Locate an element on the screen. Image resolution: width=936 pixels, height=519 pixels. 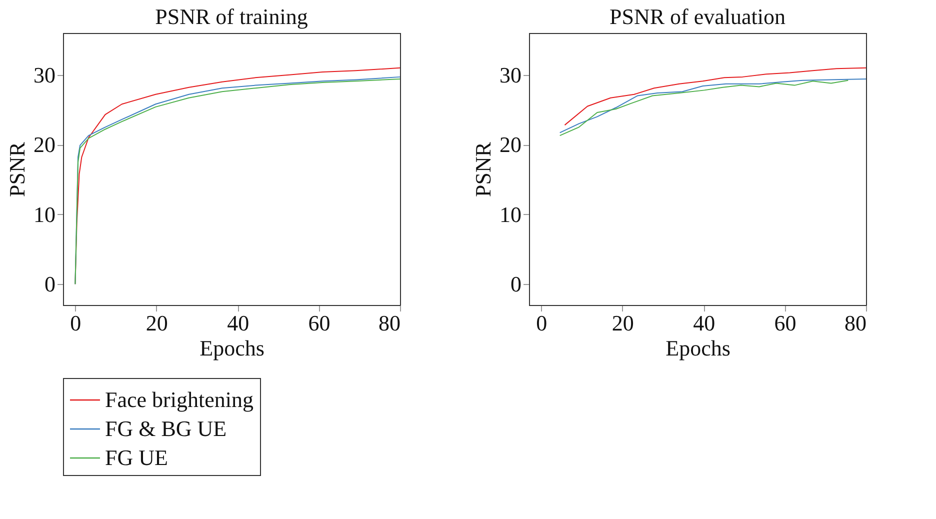
line-series is located at coordinates (715, 96).